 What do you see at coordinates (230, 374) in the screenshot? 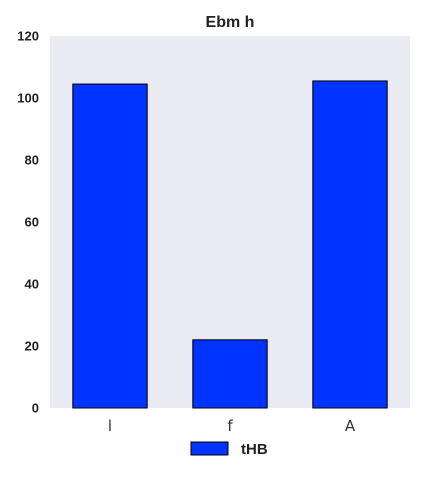
I see `bar-f` at bounding box center [230, 374].